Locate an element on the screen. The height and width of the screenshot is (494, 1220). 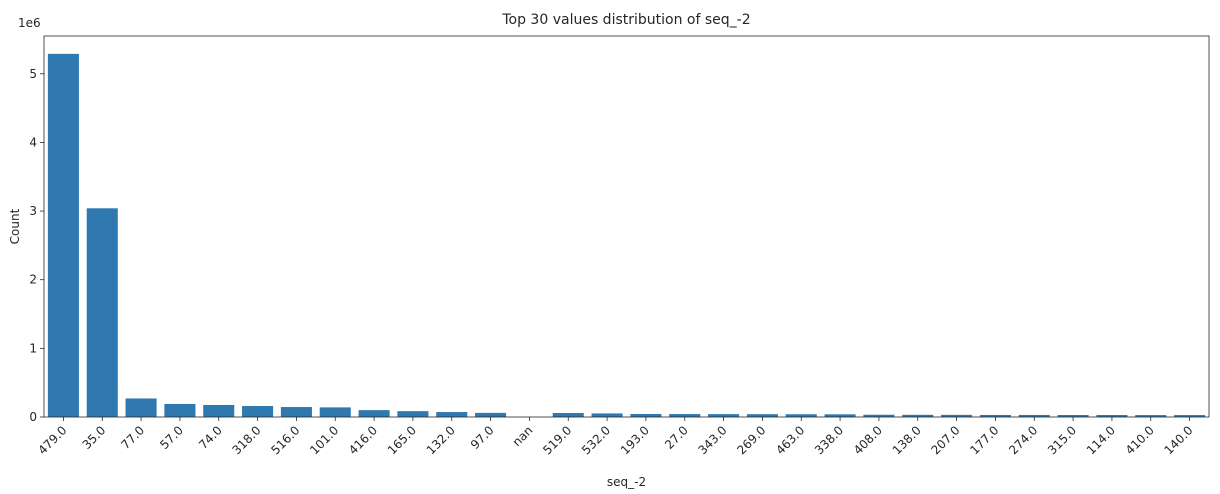
bar-165.0 is located at coordinates (413, 414).